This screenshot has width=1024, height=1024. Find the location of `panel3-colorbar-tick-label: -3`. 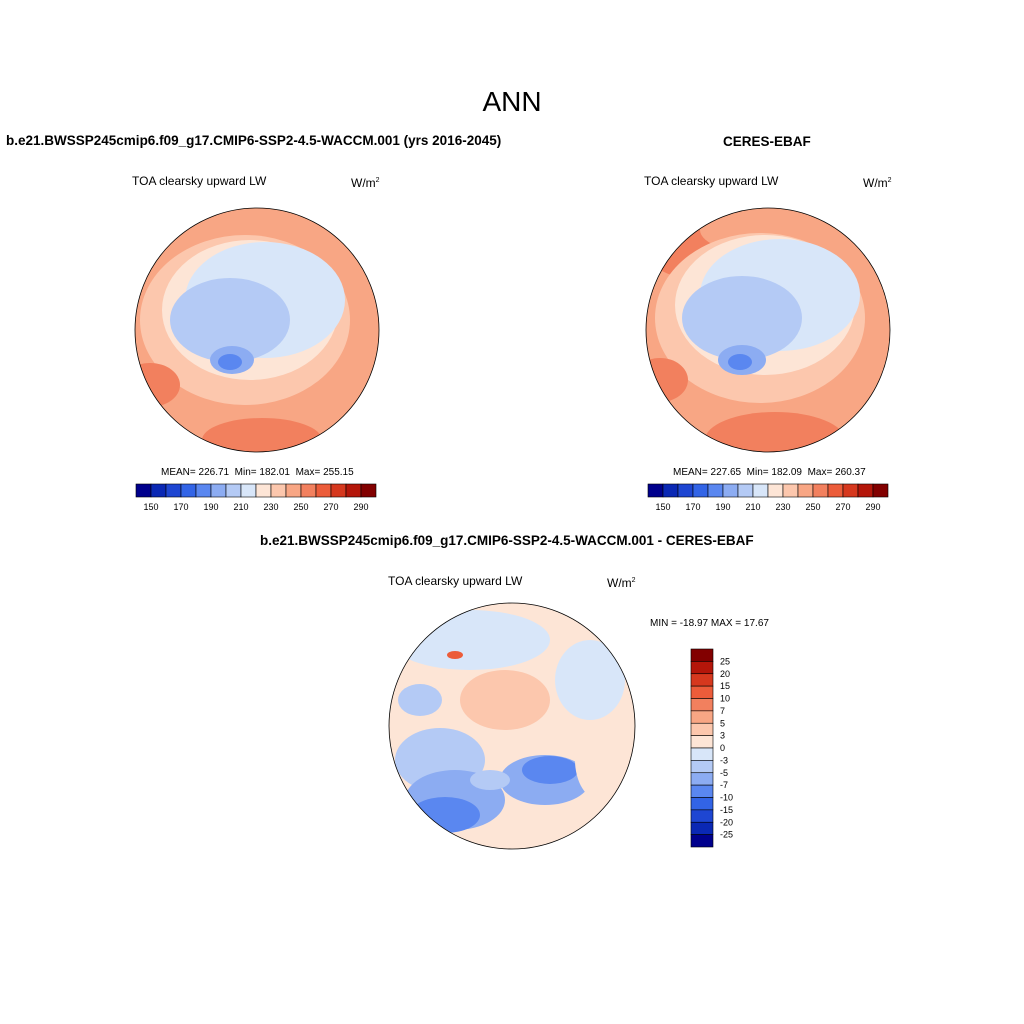

panel3-colorbar-tick-label: -3 is located at coordinates (724, 760).